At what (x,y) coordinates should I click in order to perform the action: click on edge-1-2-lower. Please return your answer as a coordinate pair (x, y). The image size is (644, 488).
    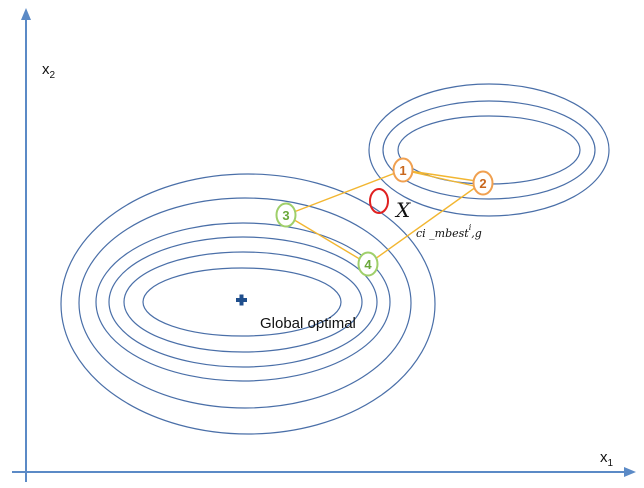
    Looking at the image, I should click on (443, 179).